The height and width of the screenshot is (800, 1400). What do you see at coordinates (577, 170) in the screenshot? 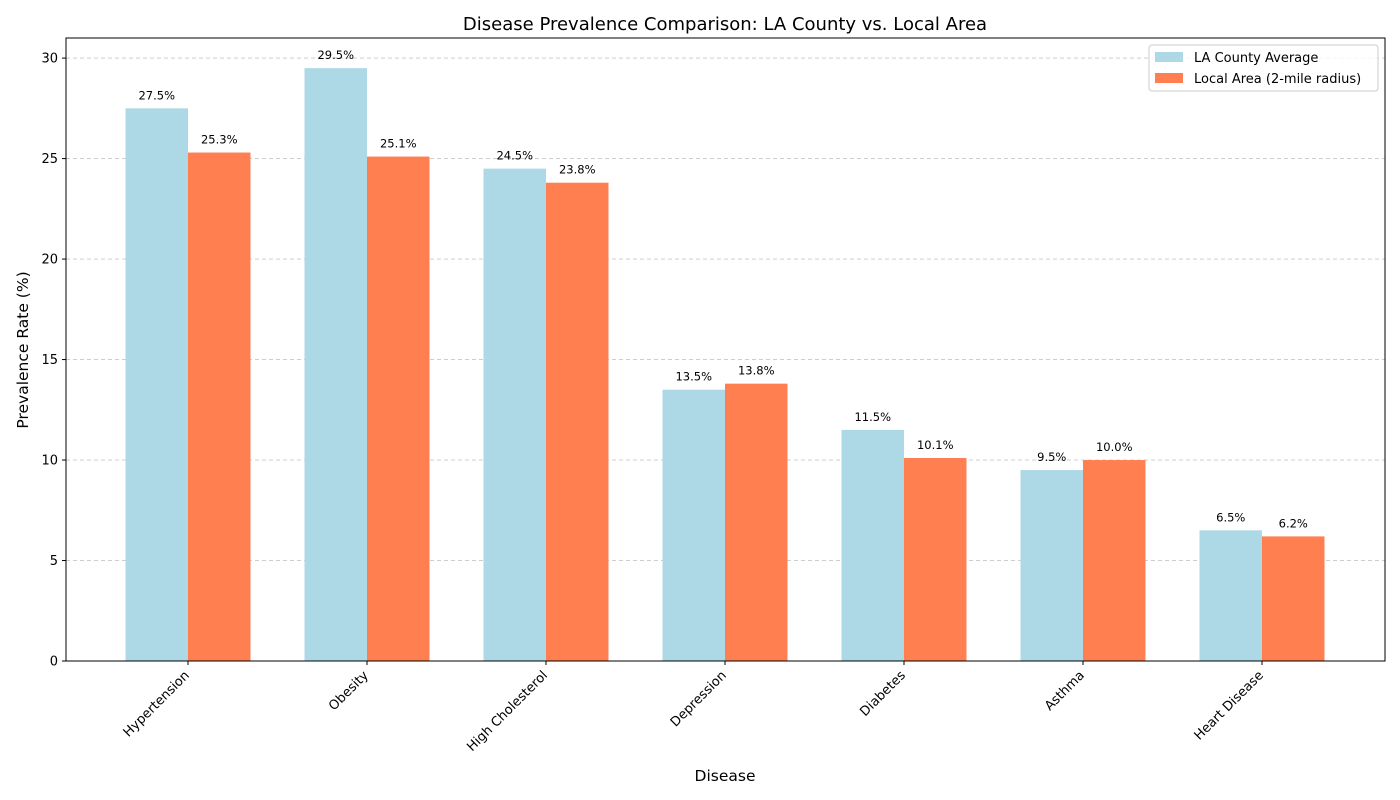
I see `data-label: 23.8%` at bounding box center [577, 170].